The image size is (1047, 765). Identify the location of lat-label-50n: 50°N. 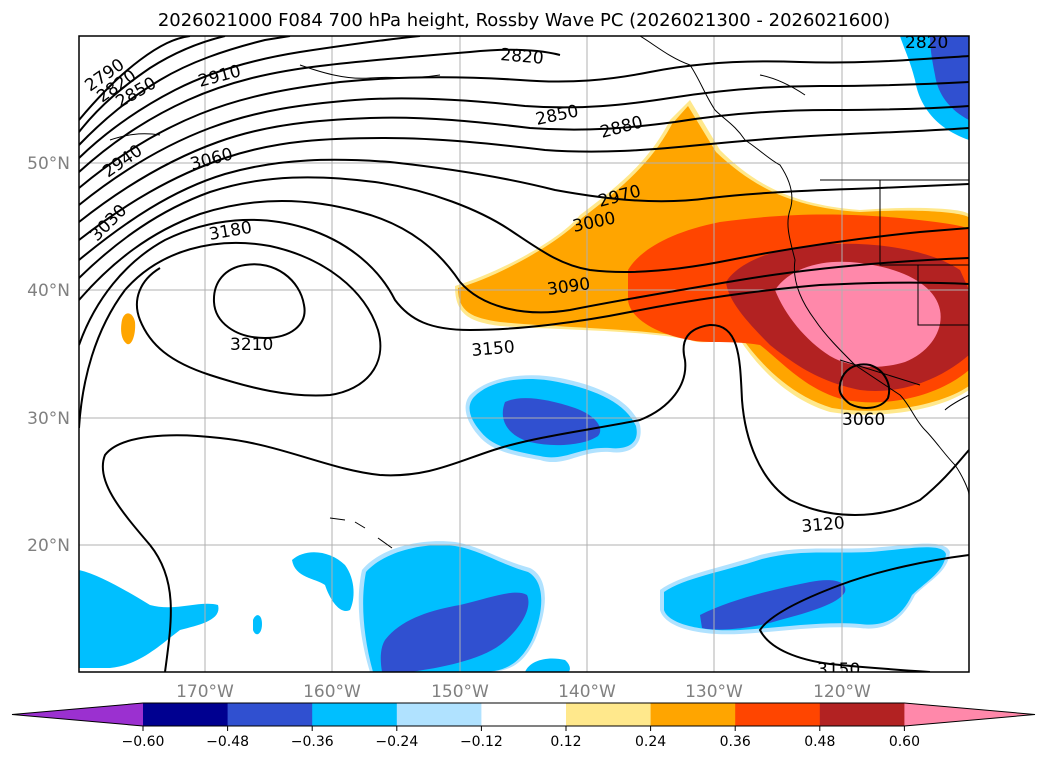
(48, 164).